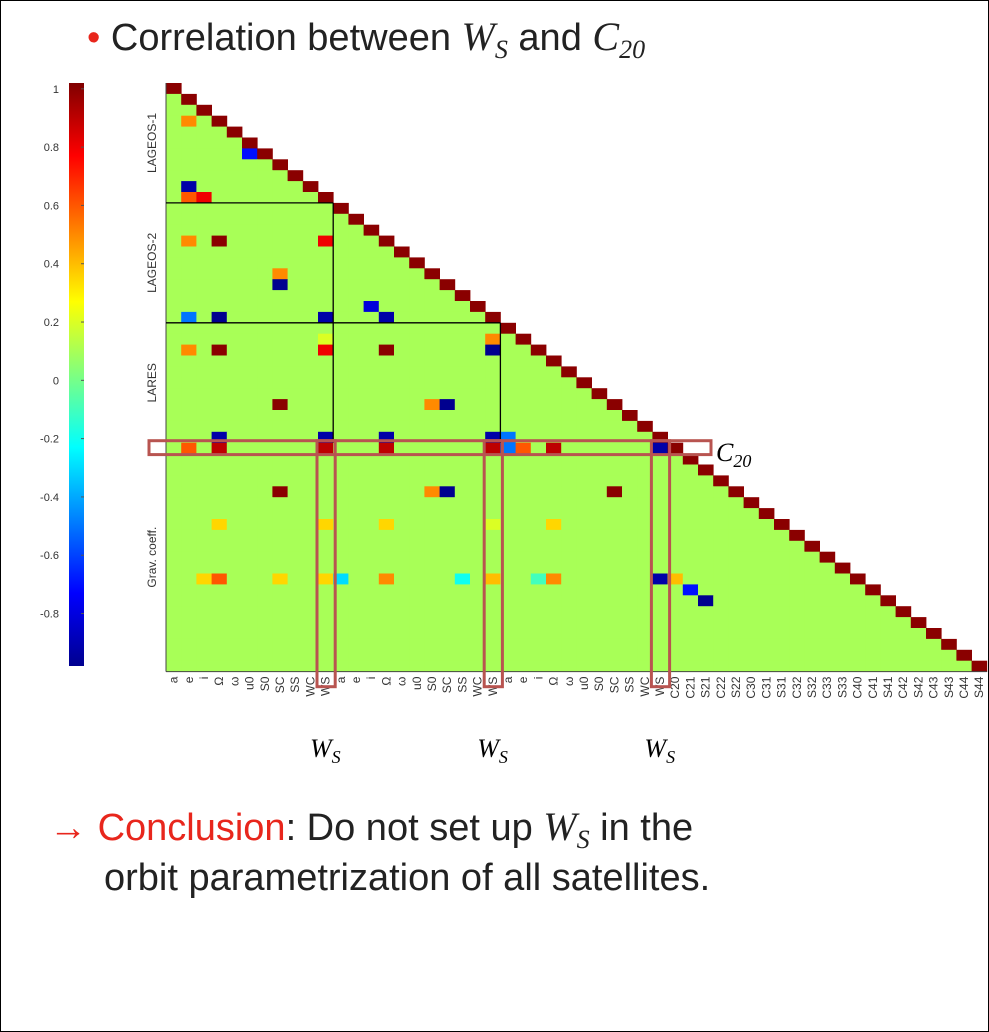  Describe the element at coordinates (49, 440) in the screenshot. I see `colorbar-tick-label: -0.2` at that location.